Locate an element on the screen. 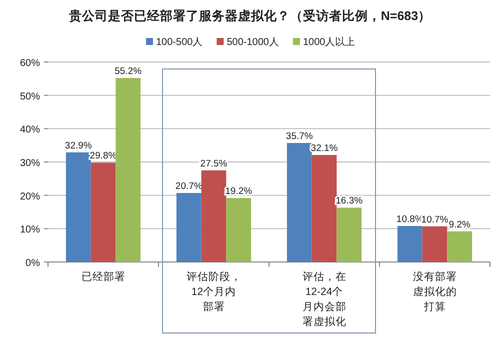 This screenshot has height=337, width=500. chart-title: 贵公司是否已经部署了服务器虚拟化？（受访者比例，N=683） is located at coordinates (250, 15).